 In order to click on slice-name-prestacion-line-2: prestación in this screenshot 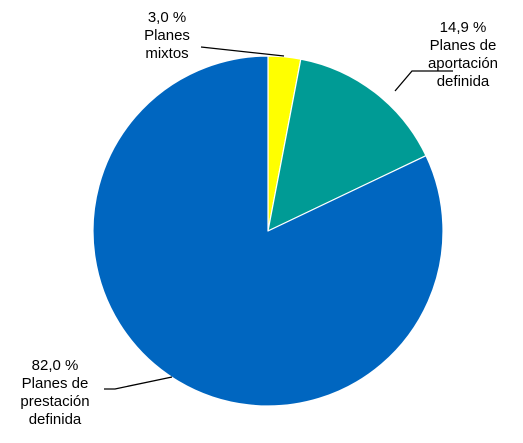, I will do `click(55, 401)`.